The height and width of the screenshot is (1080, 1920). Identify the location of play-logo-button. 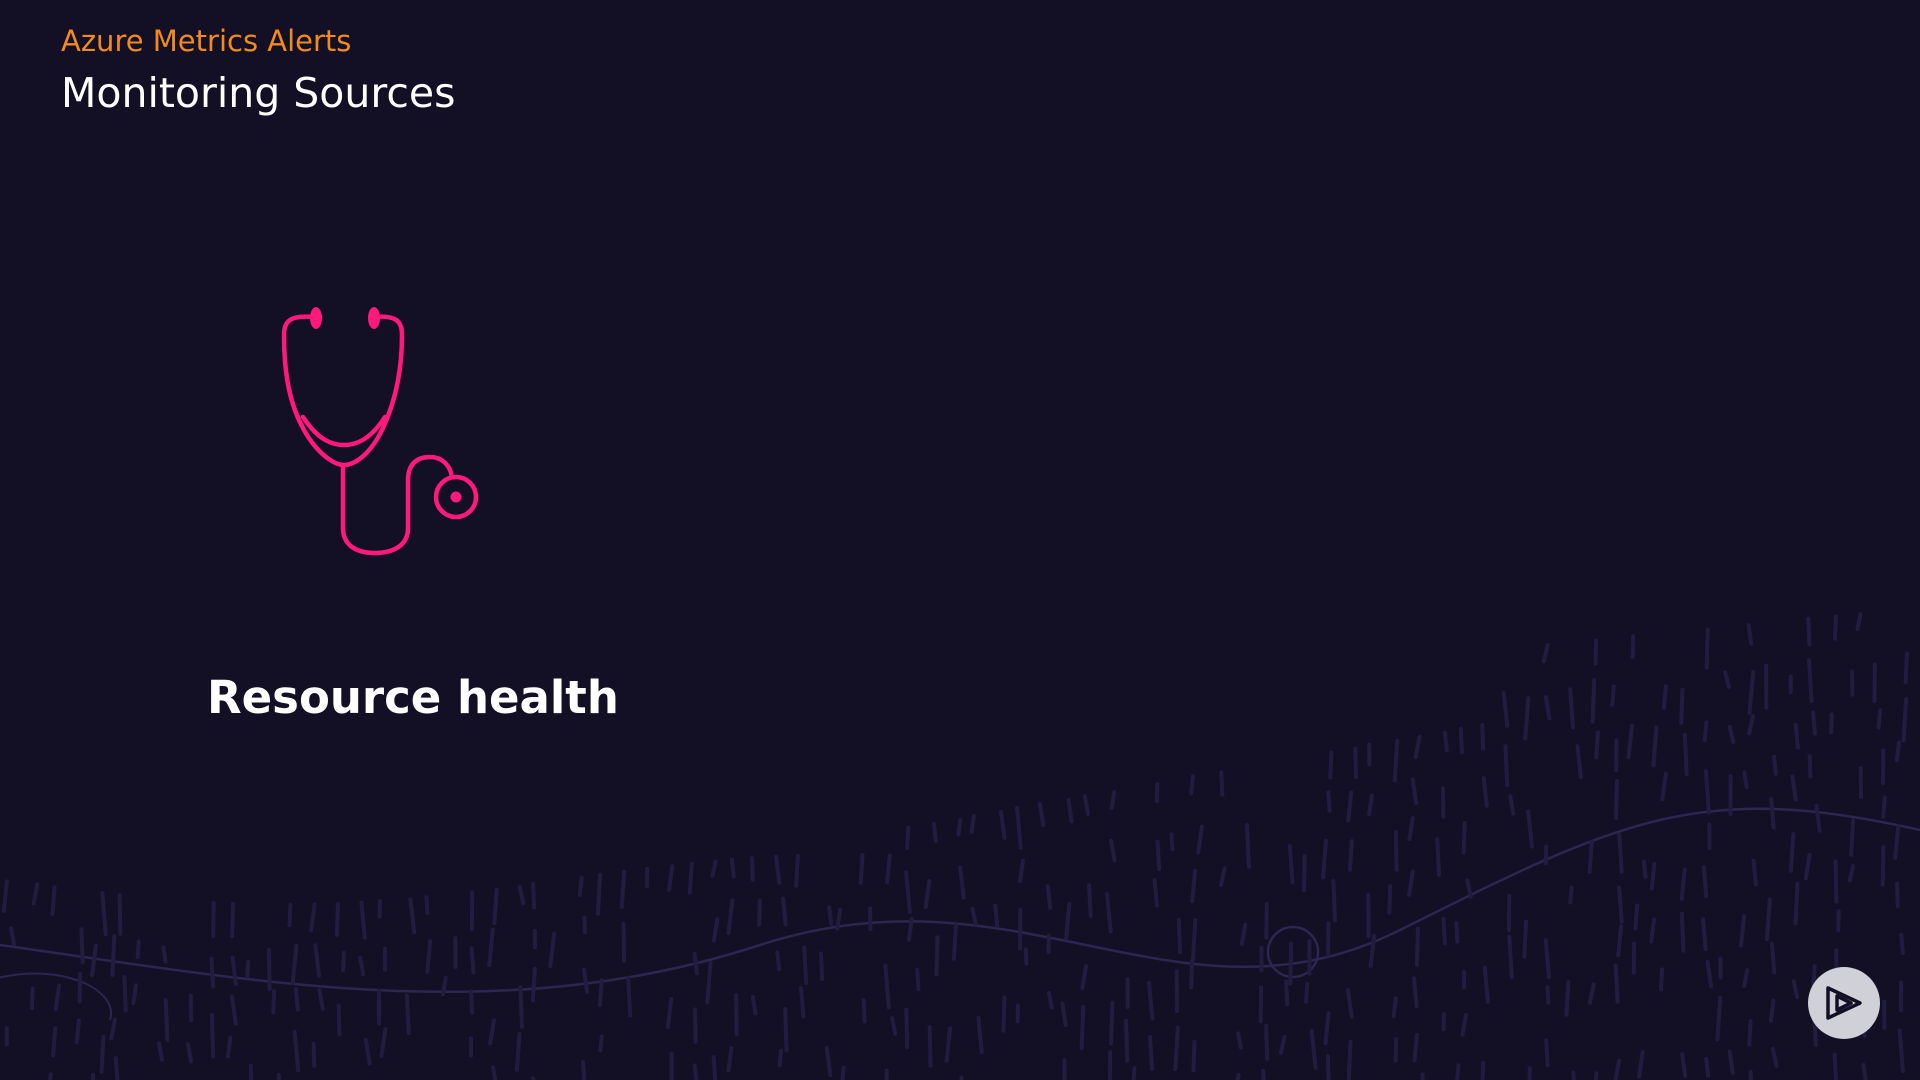
(1844, 1003).